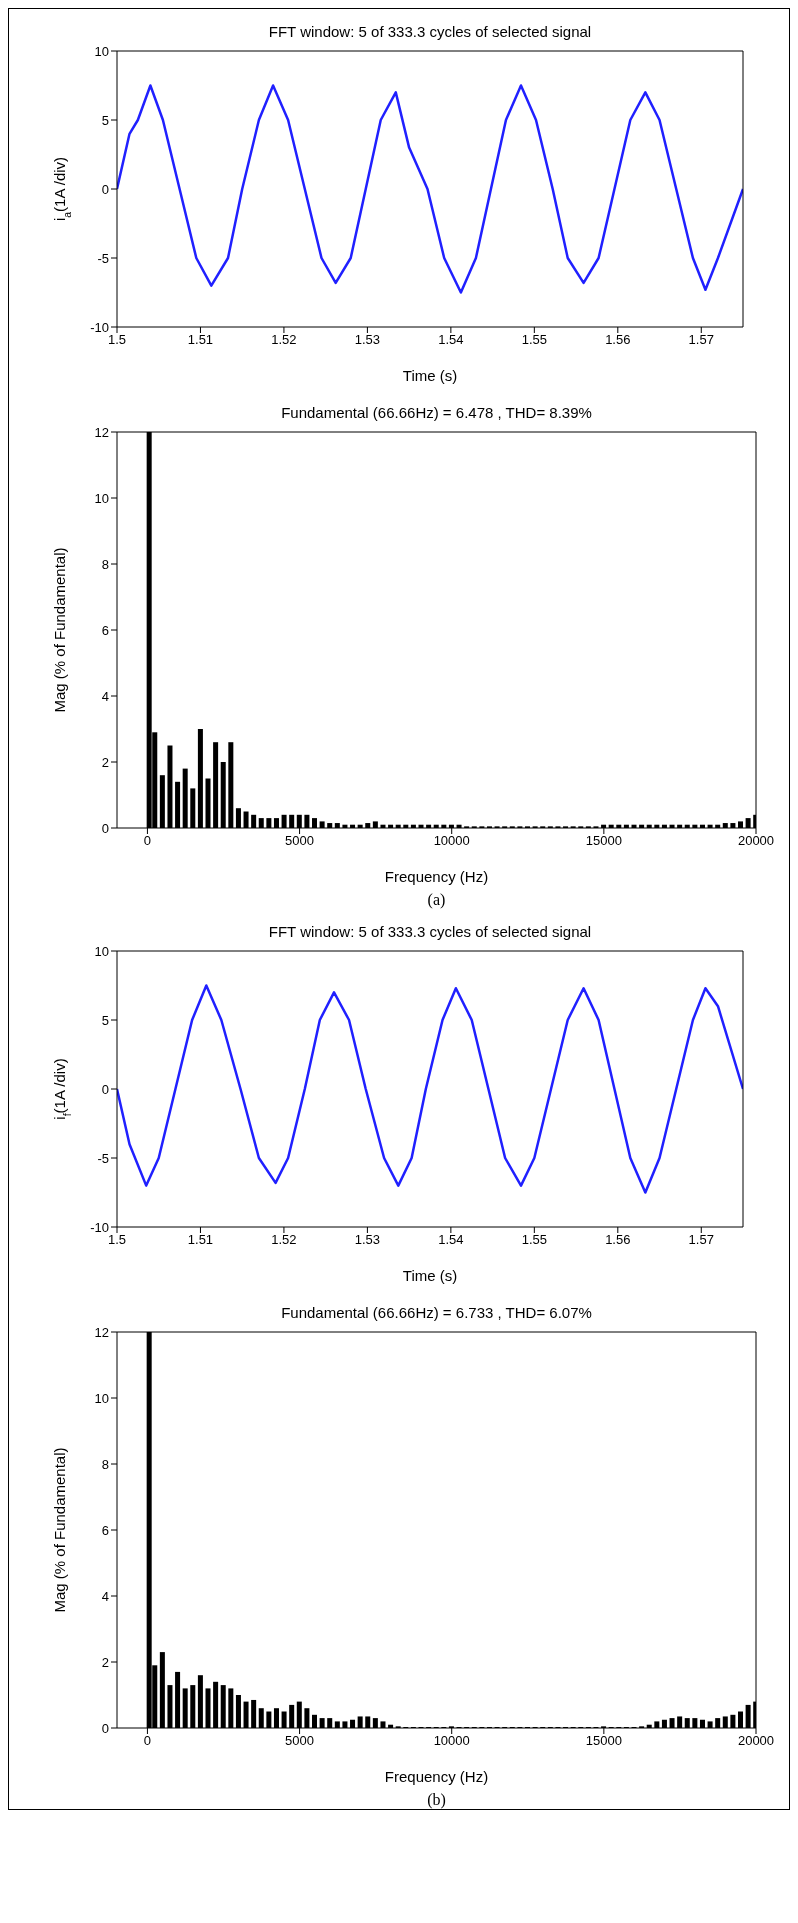  Describe the element at coordinates (436, 1800) in the screenshot. I see `text: (b)` at that location.